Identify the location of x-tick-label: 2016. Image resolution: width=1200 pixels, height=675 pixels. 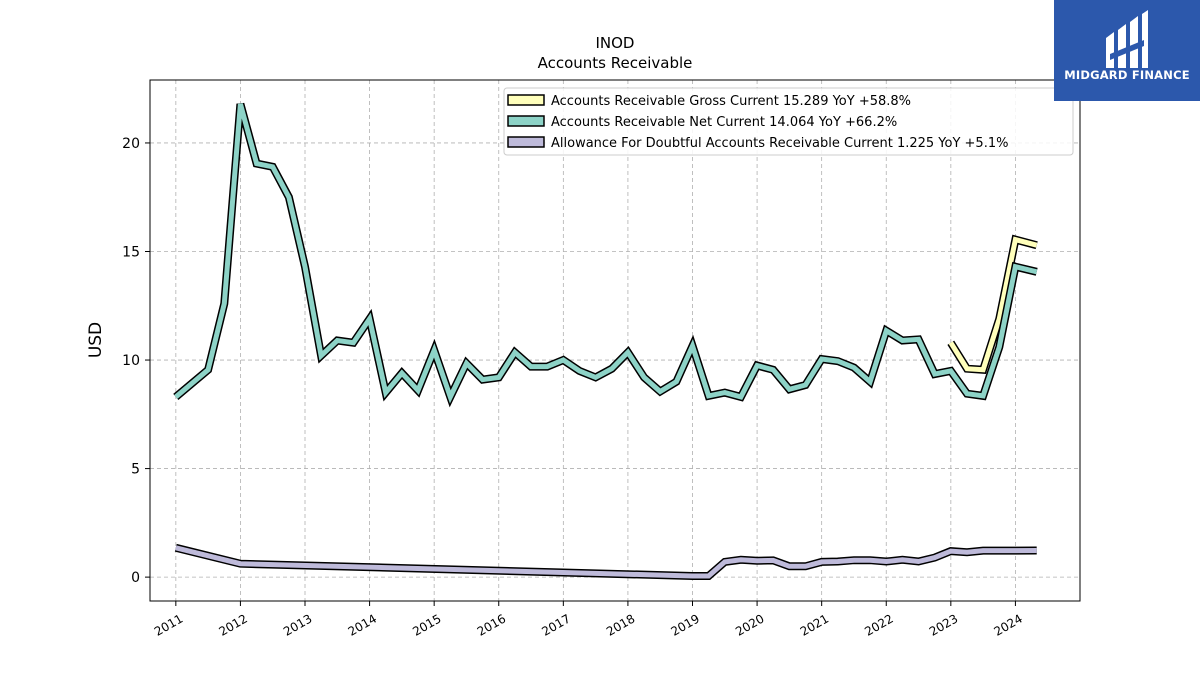
(491, 624).